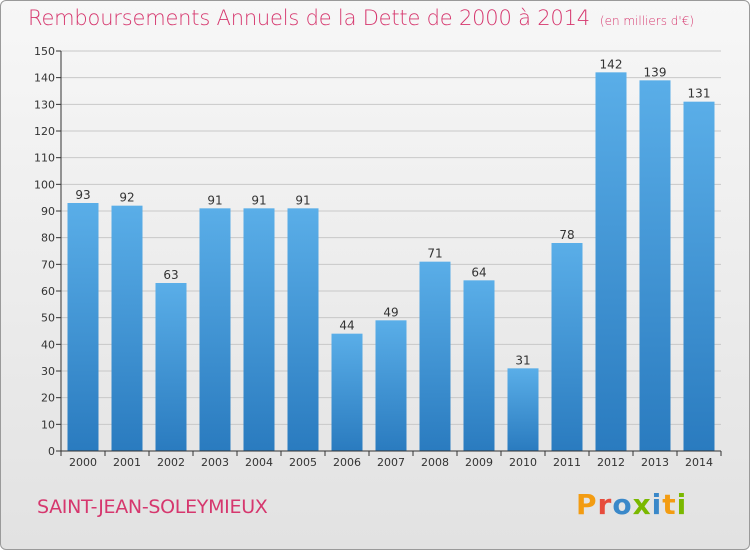 The height and width of the screenshot is (550, 750). Describe the element at coordinates (48, 398) in the screenshot. I see `y-tick-label: 20` at that location.